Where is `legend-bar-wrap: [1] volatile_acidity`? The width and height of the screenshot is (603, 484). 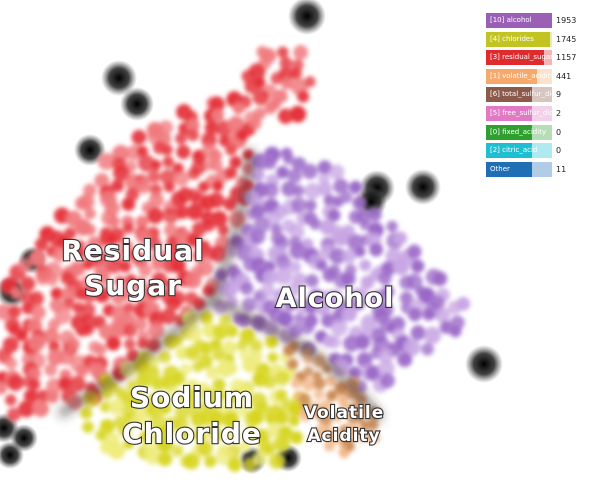
legend-bar-wrap: [1] volatile_acidity is located at coordinates (519, 76).